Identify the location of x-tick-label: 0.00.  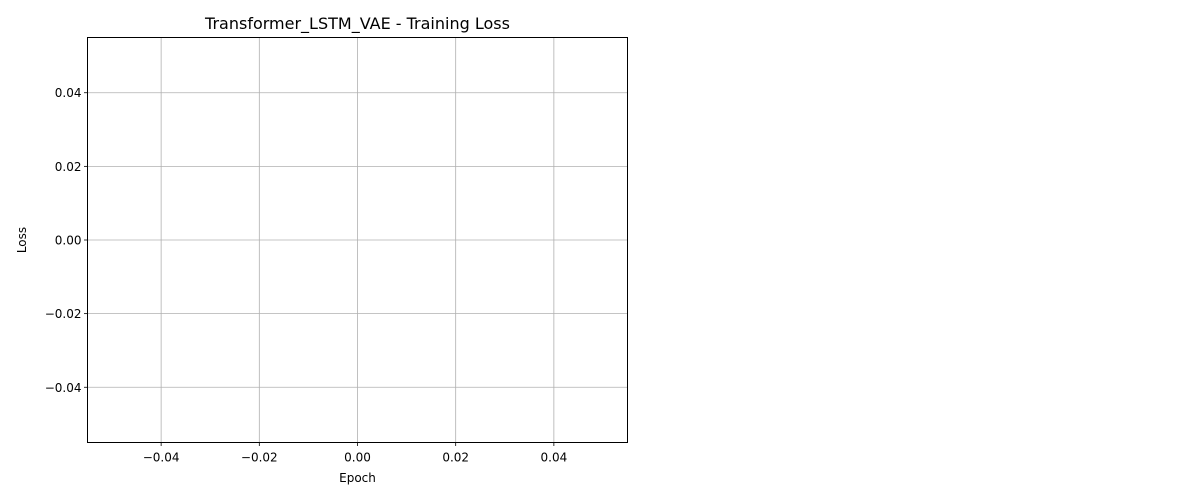
(357, 458).